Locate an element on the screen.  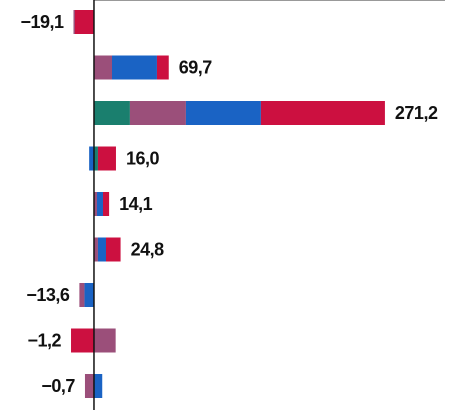
total-label: −1,2 is located at coordinates (44, 340).